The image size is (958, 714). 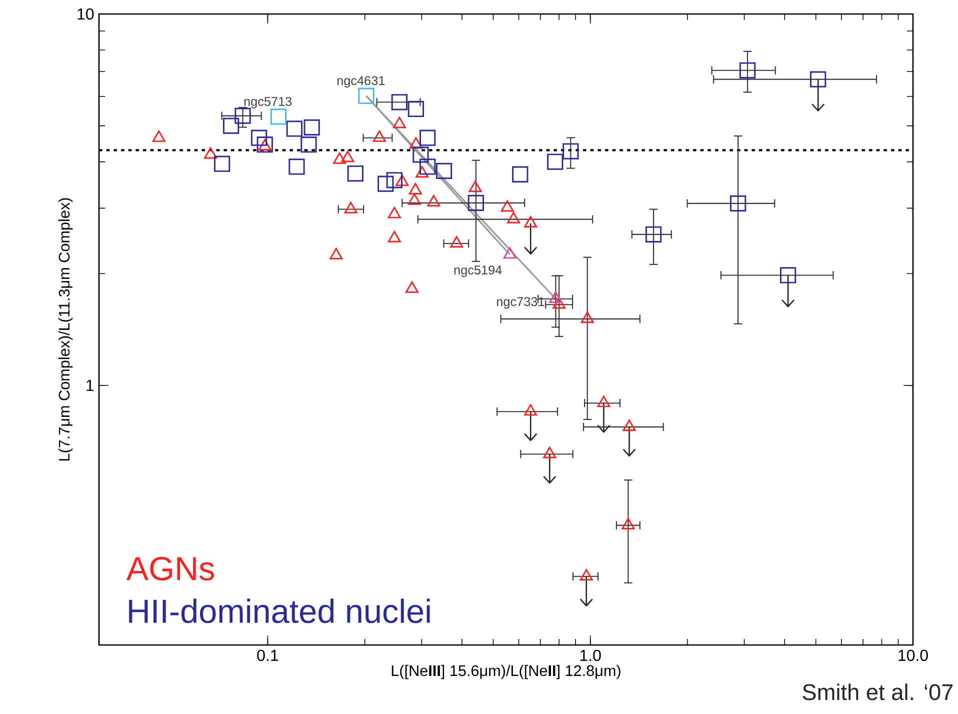 What do you see at coordinates (913, 656) in the screenshot?
I see `x-tick-label: 10.0` at bounding box center [913, 656].